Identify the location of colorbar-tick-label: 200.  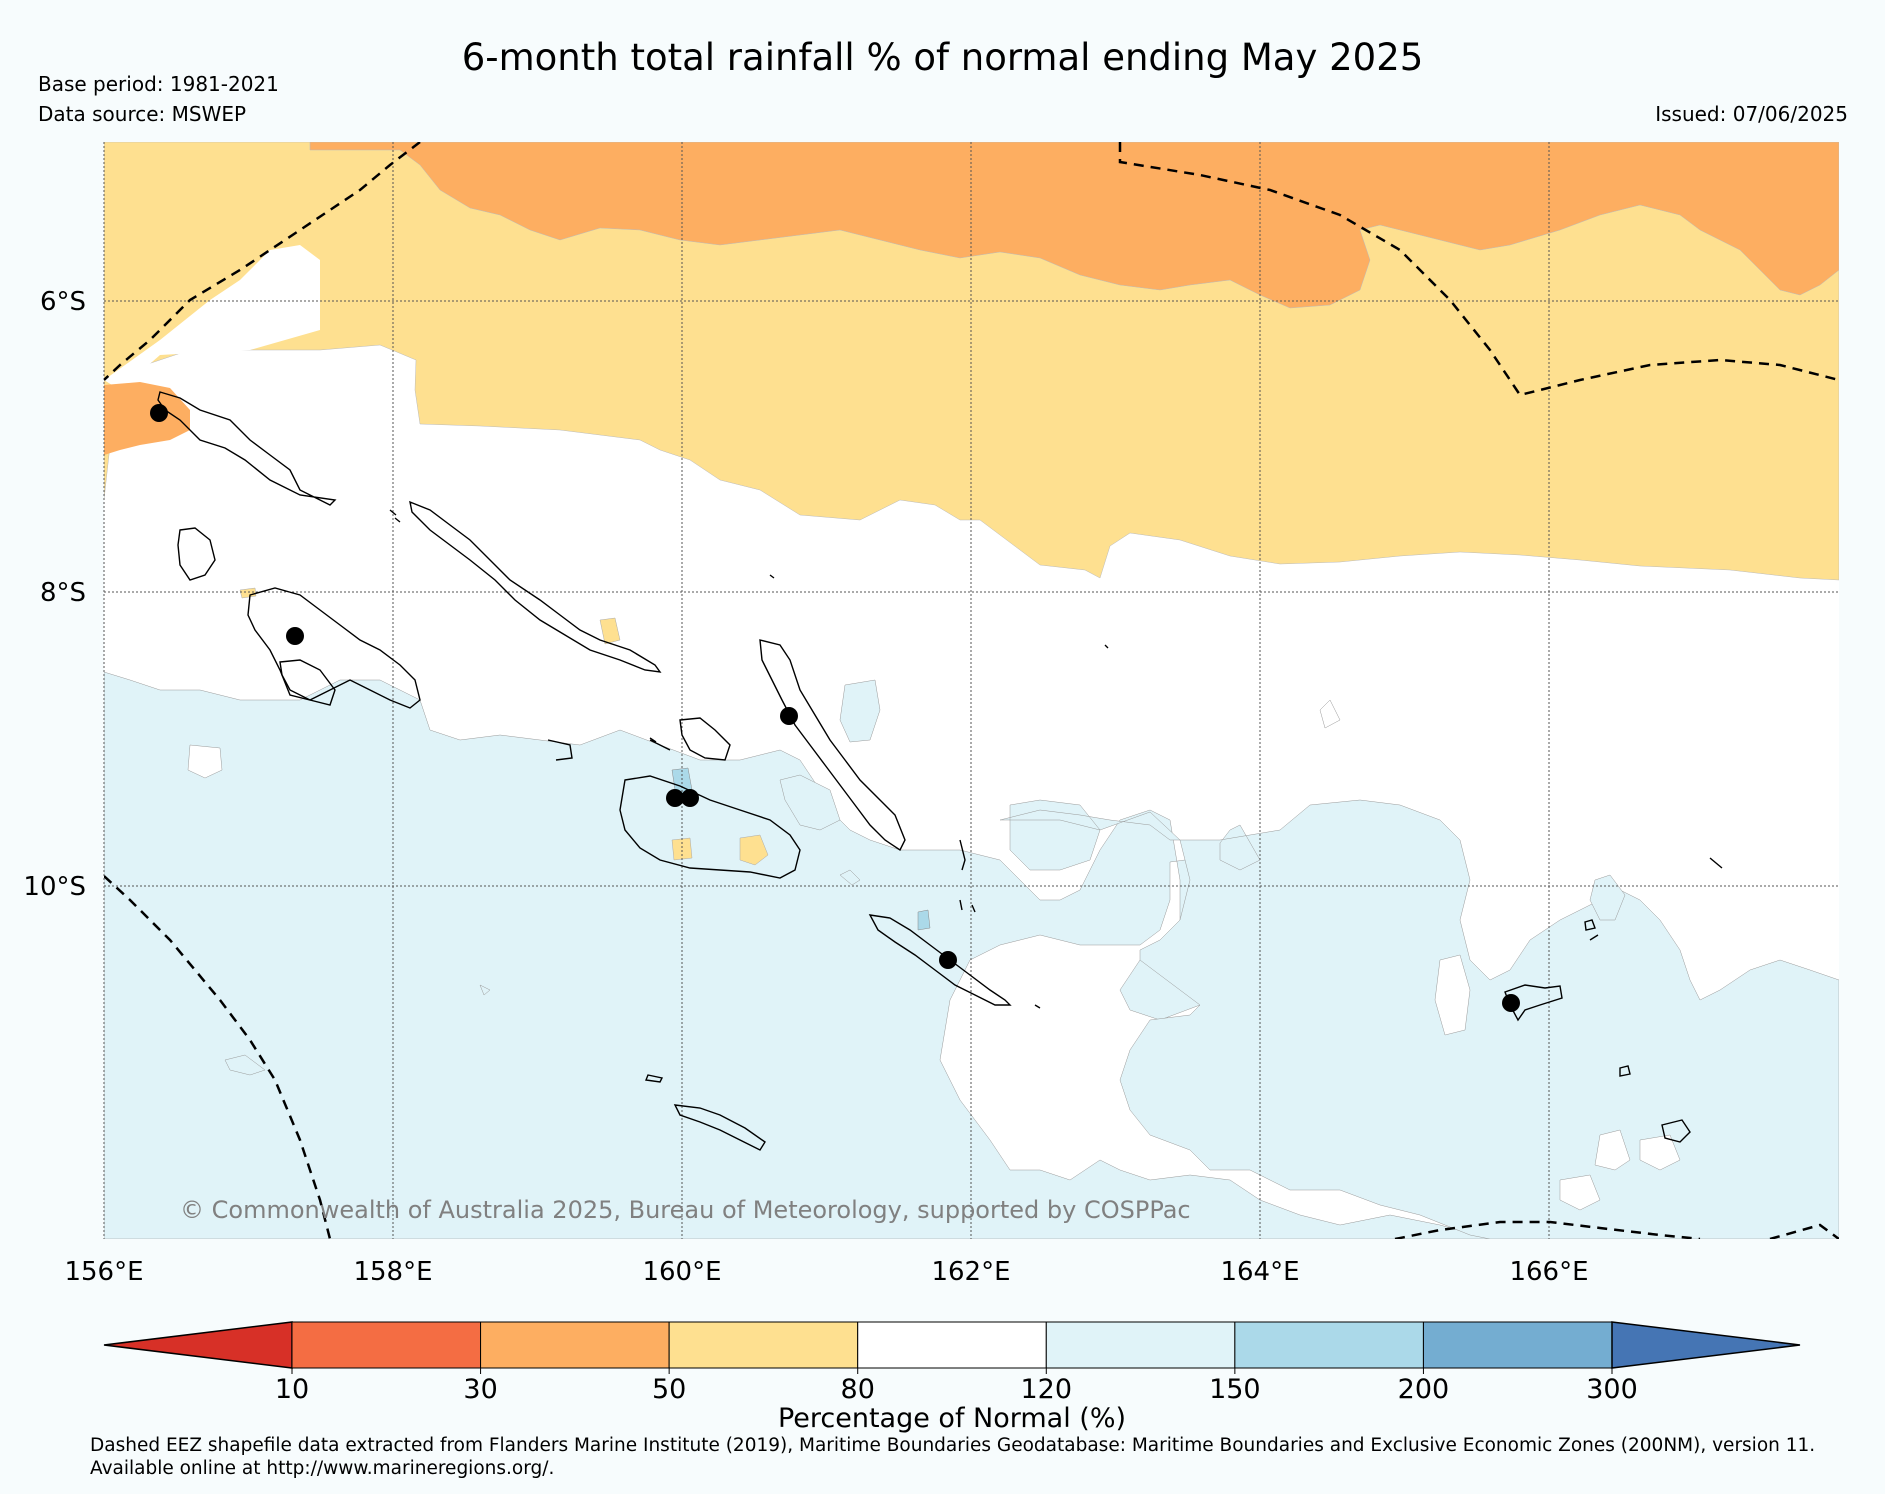
(1424, 1389).